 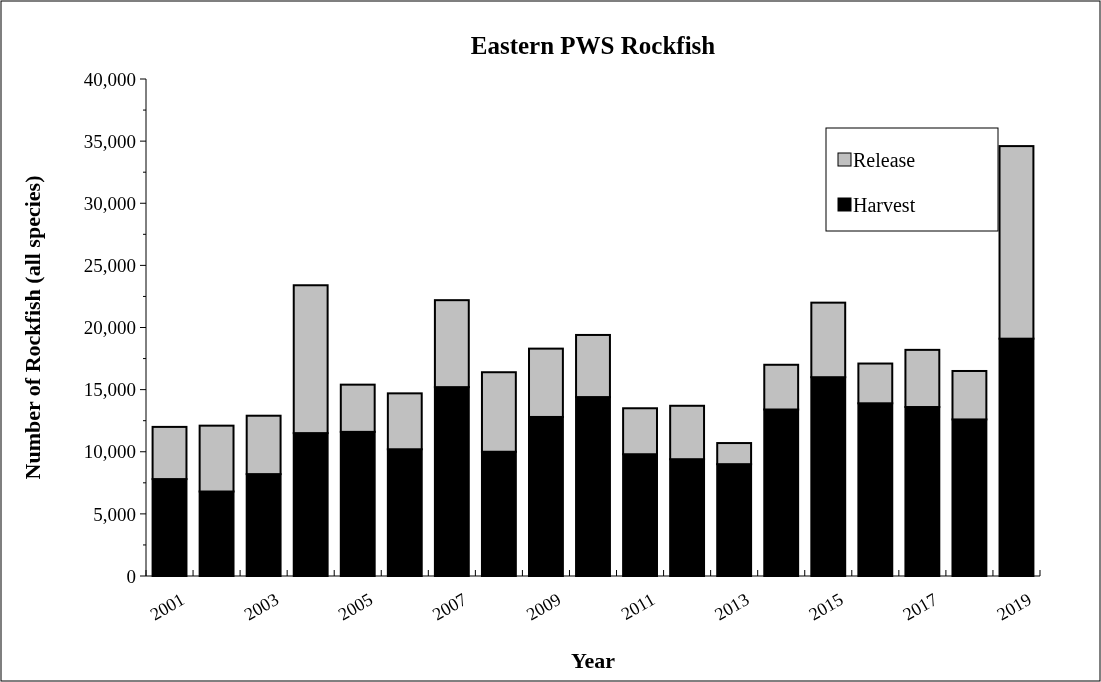 I want to click on x-tick-label: 2009, so click(x=544, y=607).